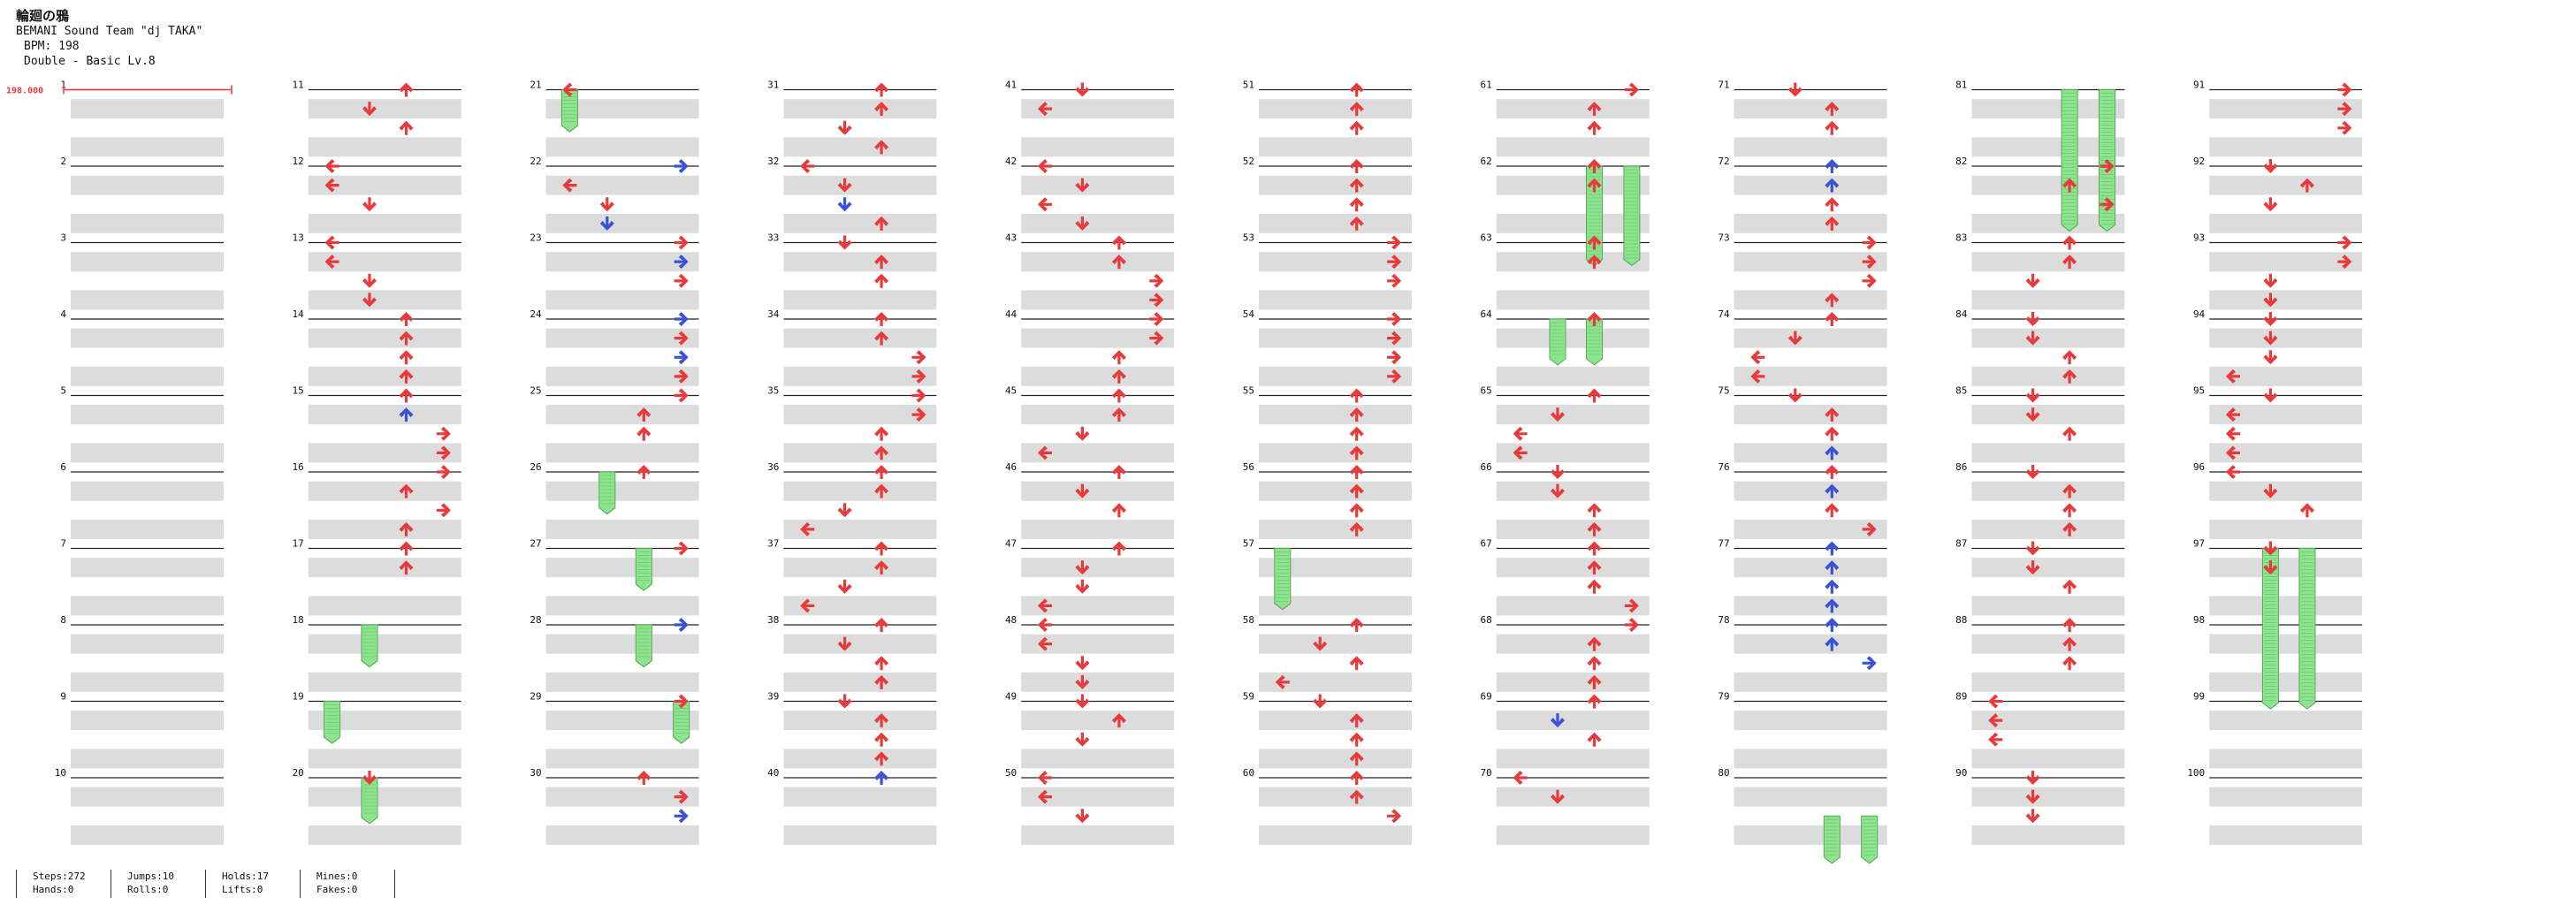 The width and height of the screenshot is (2576, 905). I want to click on measure-number: 64, so click(1487, 314).